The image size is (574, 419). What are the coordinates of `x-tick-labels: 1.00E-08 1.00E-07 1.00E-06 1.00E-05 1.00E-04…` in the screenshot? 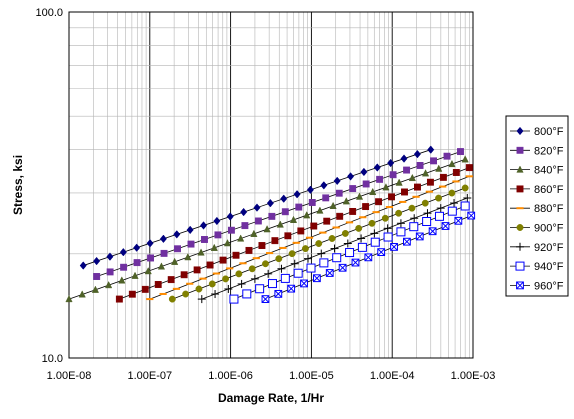 It's located at (271, 376).